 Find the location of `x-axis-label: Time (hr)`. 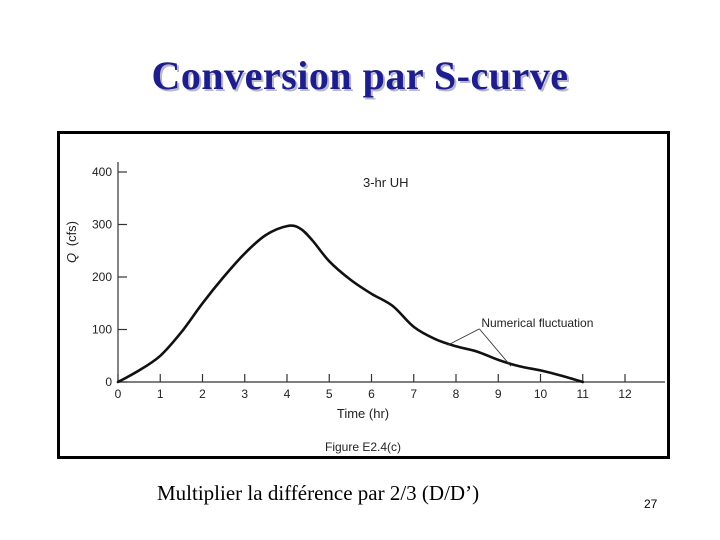

x-axis-label: Time (hr) is located at coordinates (363, 413).